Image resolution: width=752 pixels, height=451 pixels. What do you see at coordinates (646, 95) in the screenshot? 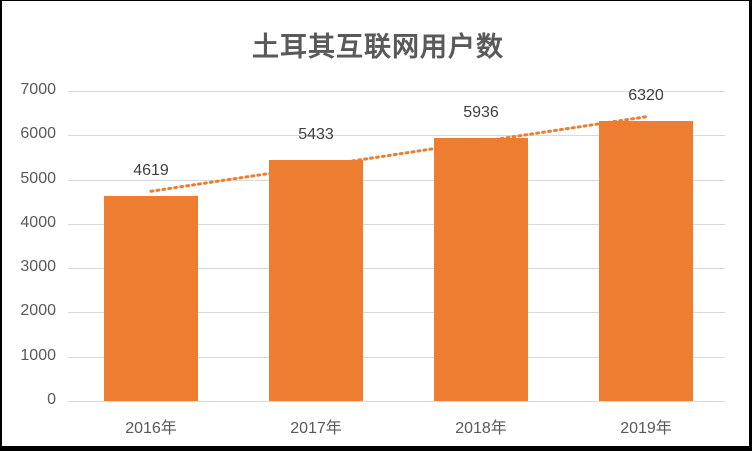
I see `data-label: 6320` at bounding box center [646, 95].